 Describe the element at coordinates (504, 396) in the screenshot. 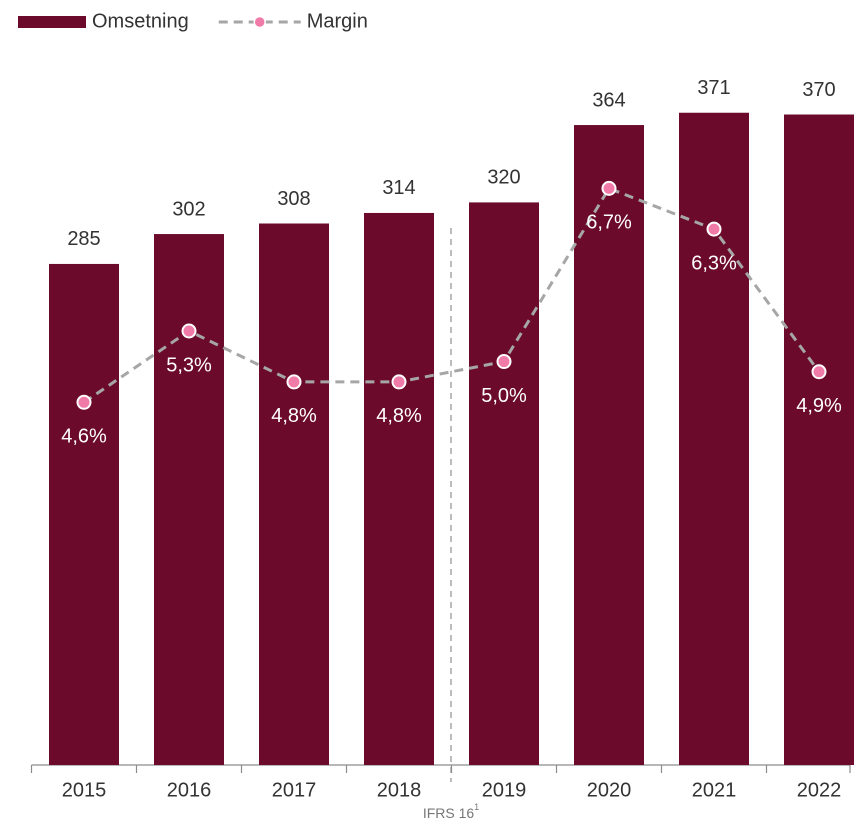

I see `margin-value-label: 5,0%` at that location.